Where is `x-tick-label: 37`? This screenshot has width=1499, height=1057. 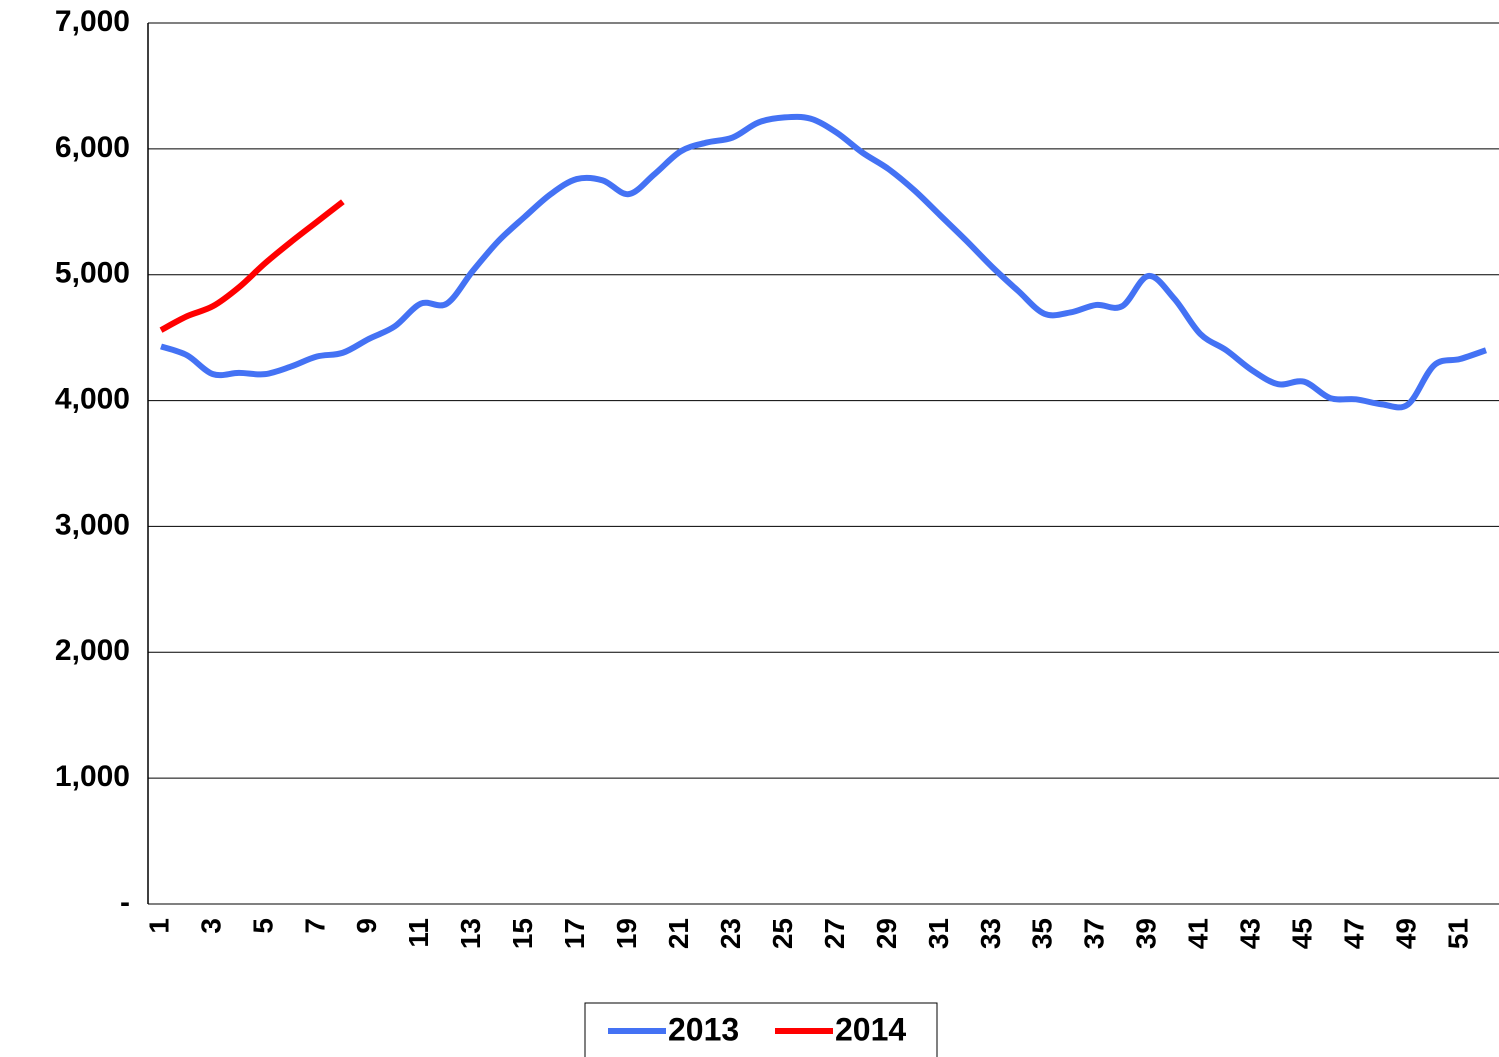 x-tick-label: 37 is located at coordinates (1094, 933).